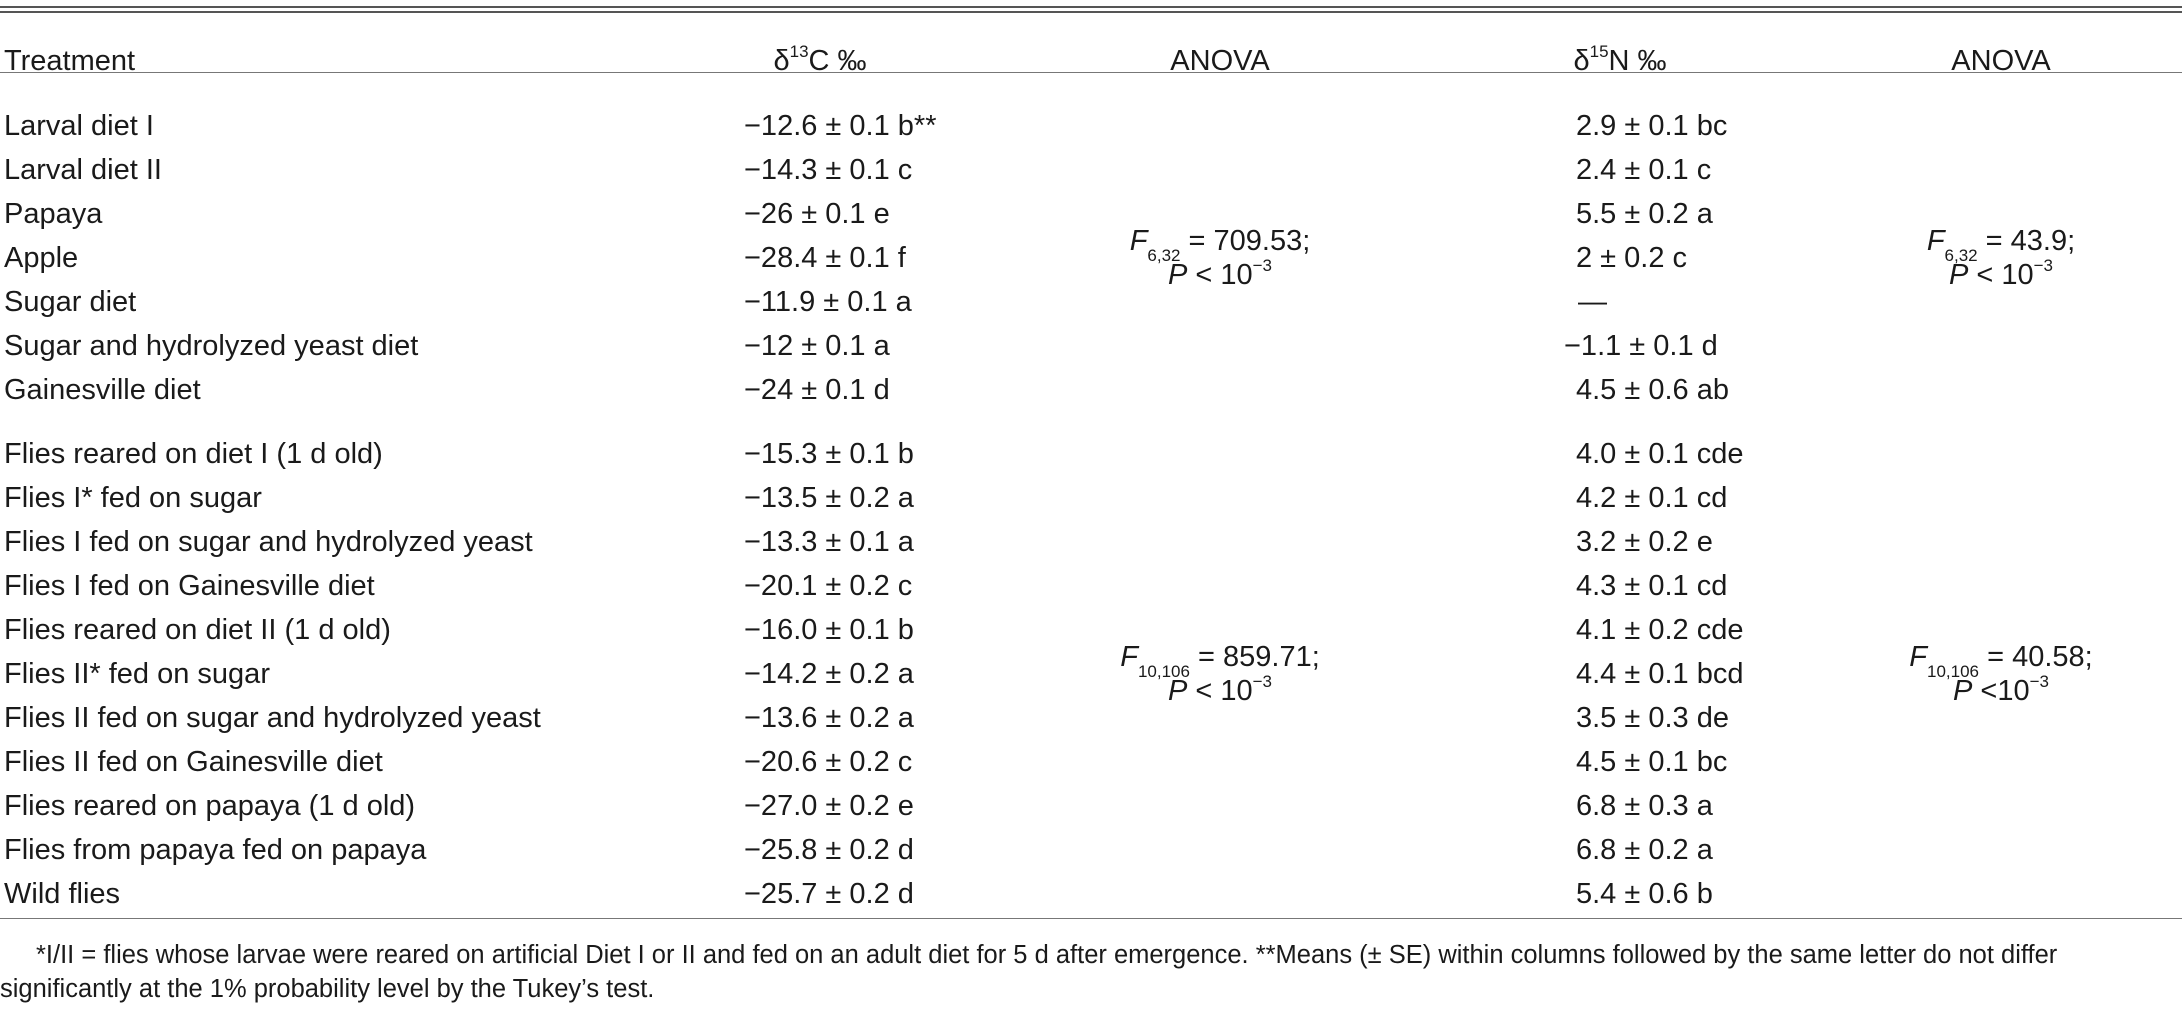  What do you see at coordinates (829, 629) in the screenshot?
I see `d13c-cell: −16.0 ± 0.1 b` at bounding box center [829, 629].